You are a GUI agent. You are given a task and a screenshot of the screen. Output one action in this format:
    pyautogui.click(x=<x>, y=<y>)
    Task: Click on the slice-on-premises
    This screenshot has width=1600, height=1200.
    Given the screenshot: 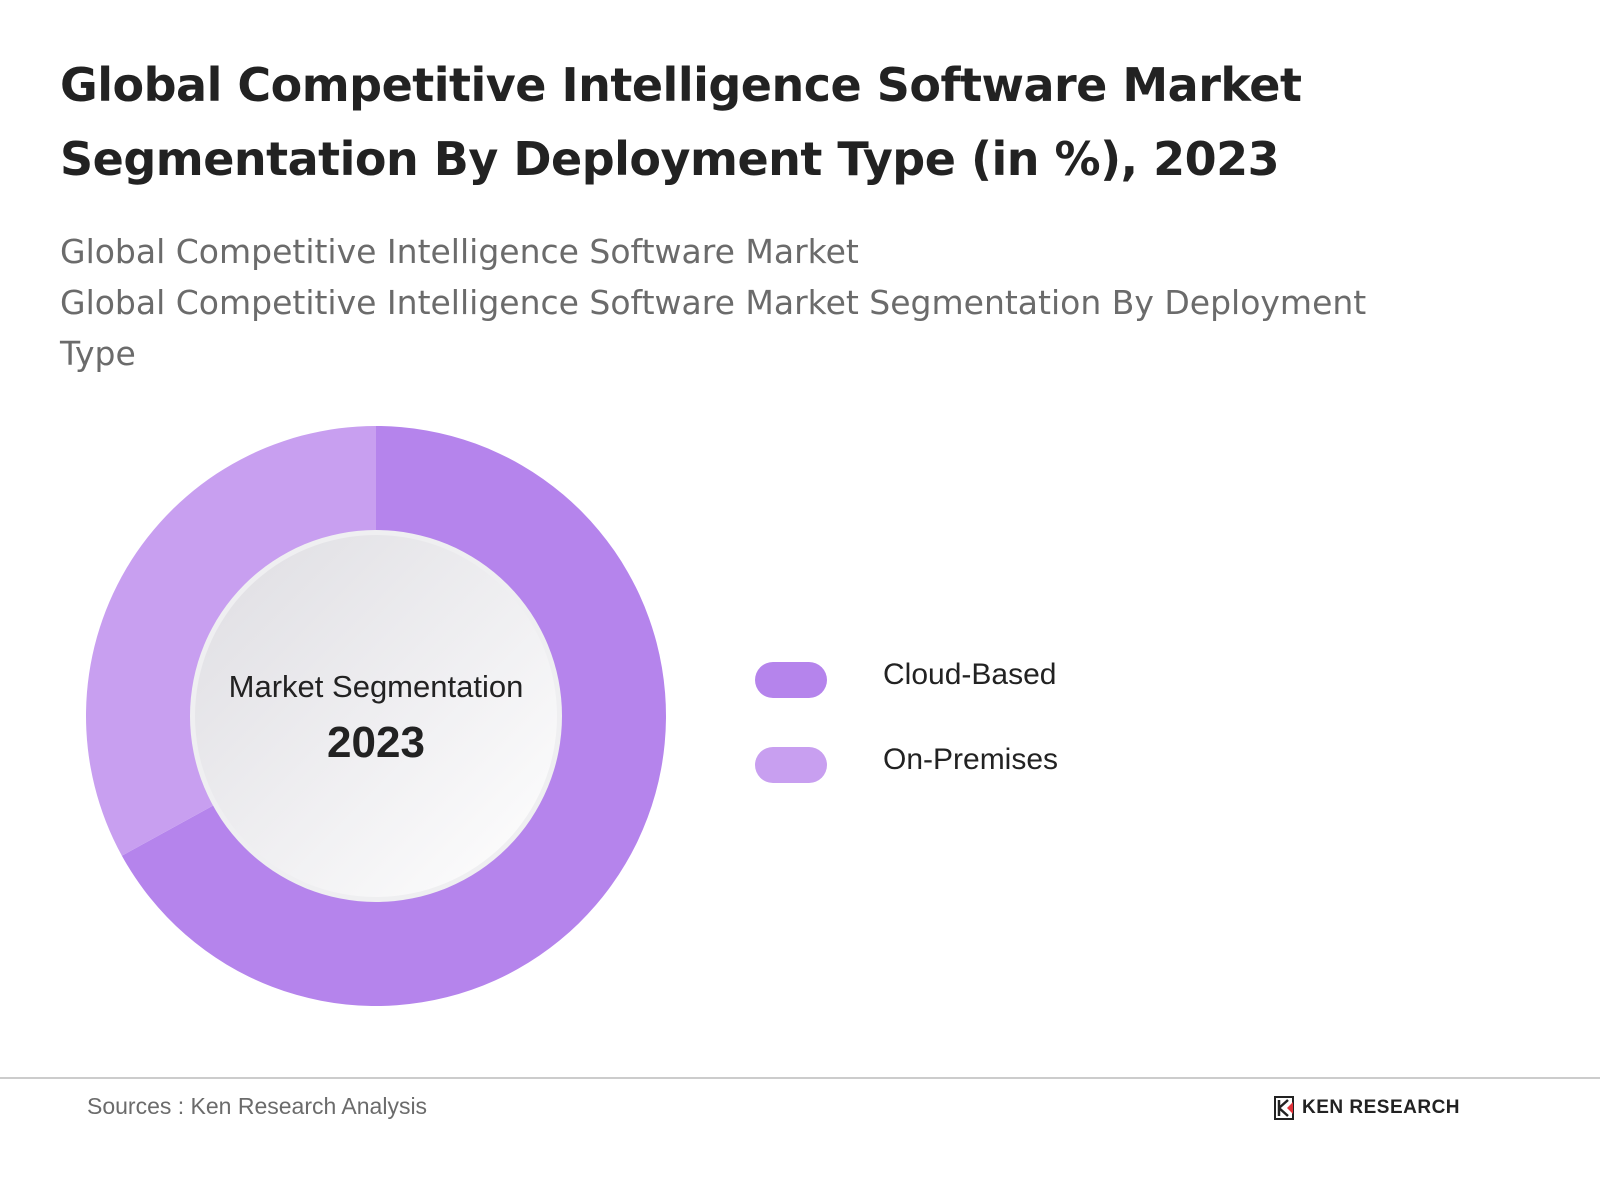 What is the action you would take?
    pyautogui.click(x=231, y=641)
    